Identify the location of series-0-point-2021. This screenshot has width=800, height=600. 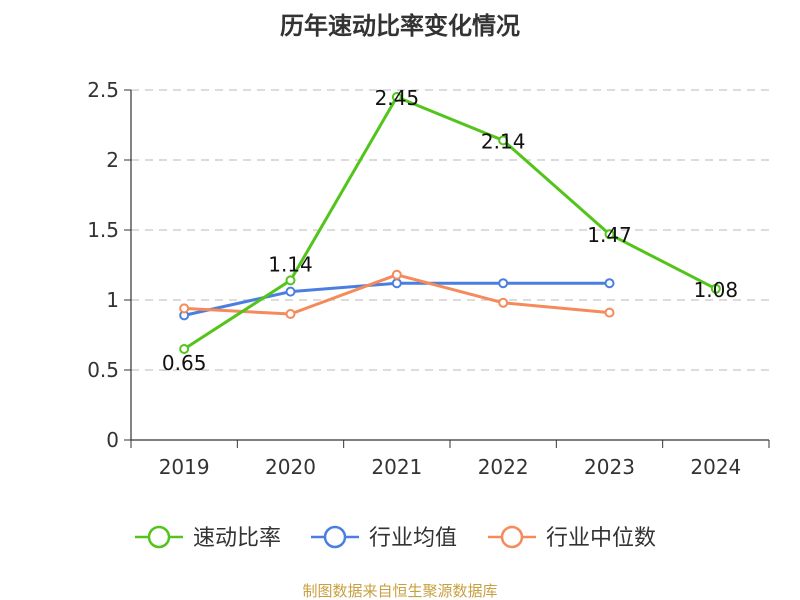
(396, 97).